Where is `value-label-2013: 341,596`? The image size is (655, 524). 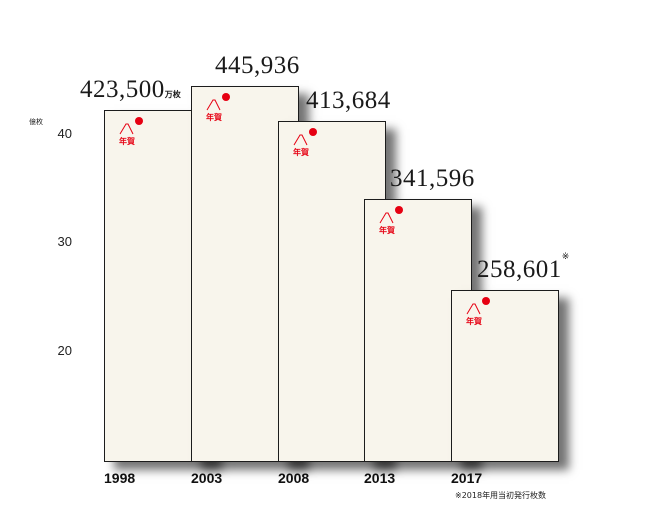 value-label-2013: 341,596 is located at coordinates (432, 179).